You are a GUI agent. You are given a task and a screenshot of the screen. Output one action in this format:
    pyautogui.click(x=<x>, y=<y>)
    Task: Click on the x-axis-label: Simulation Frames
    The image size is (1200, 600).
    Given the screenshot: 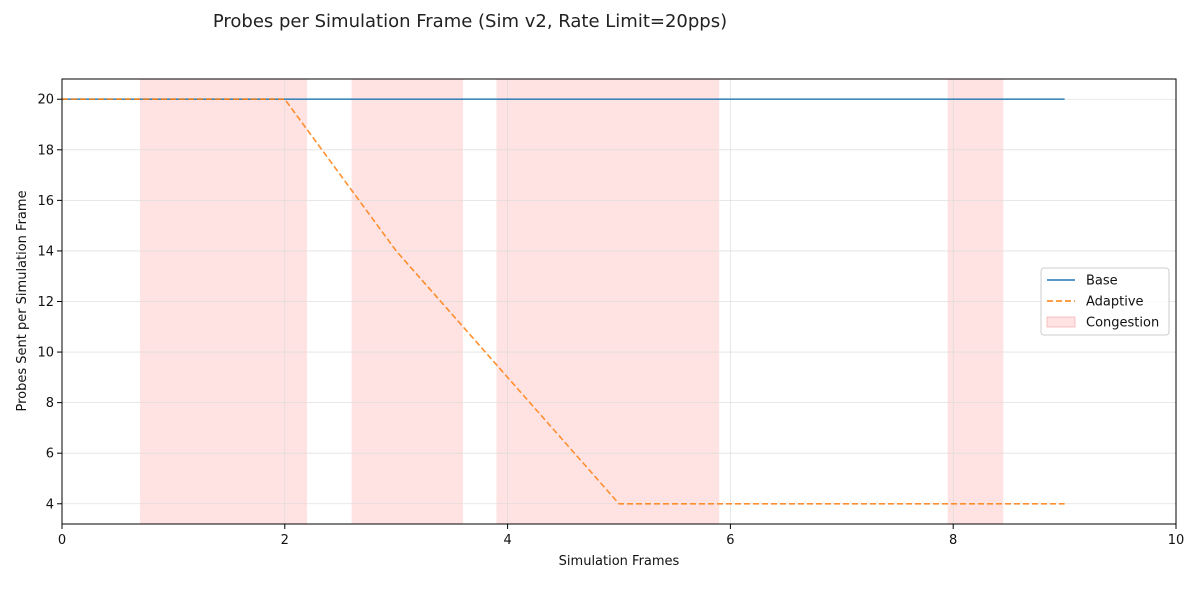 What is the action you would take?
    pyautogui.click(x=619, y=561)
    